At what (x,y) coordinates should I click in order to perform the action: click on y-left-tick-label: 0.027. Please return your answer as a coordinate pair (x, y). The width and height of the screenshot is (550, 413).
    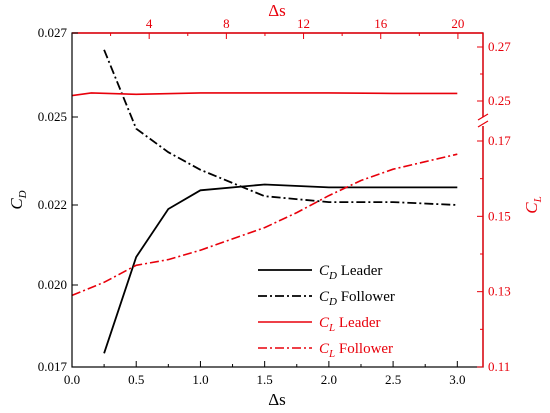
    Looking at the image, I should click on (53, 32).